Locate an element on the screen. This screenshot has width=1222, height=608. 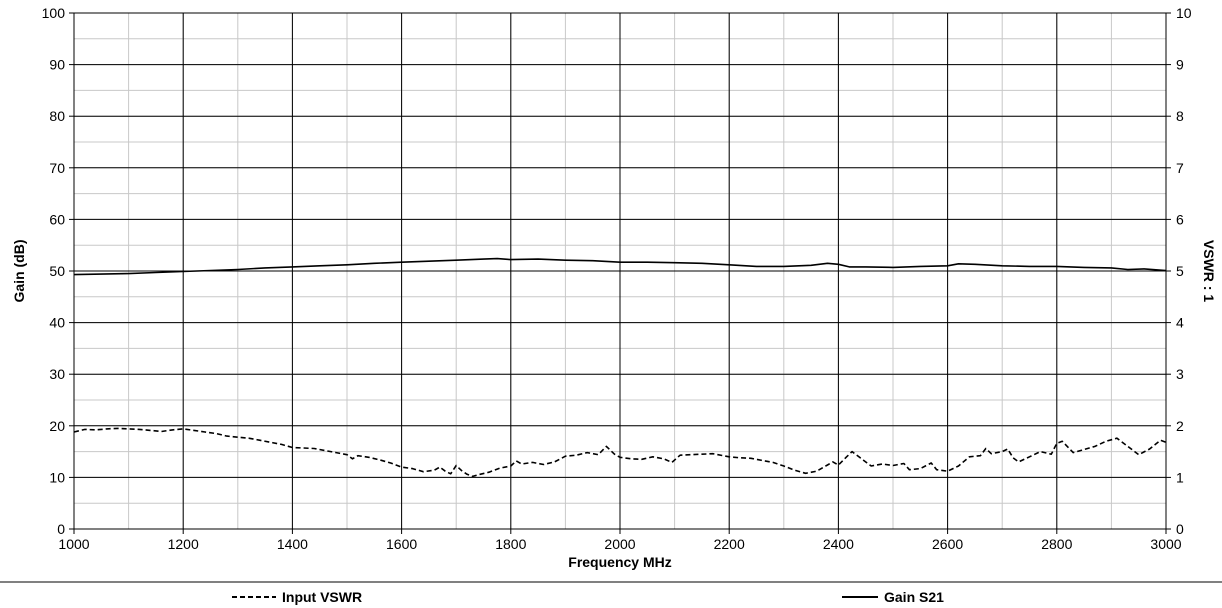
x-tick-label: 1200 is located at coordinates (183, 544).